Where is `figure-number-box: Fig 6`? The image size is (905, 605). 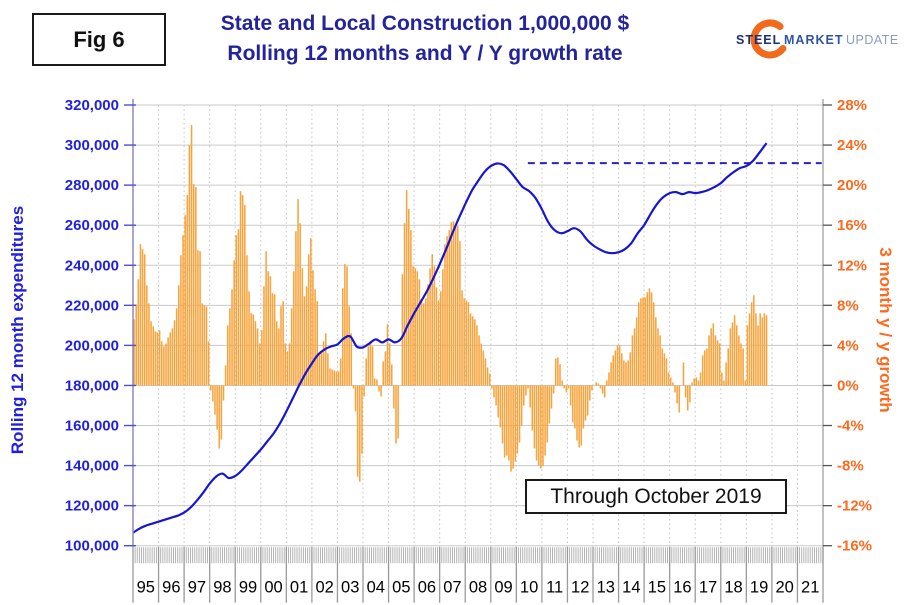 figure-number-box: Fig 6 is located at coordinates (99, 39).